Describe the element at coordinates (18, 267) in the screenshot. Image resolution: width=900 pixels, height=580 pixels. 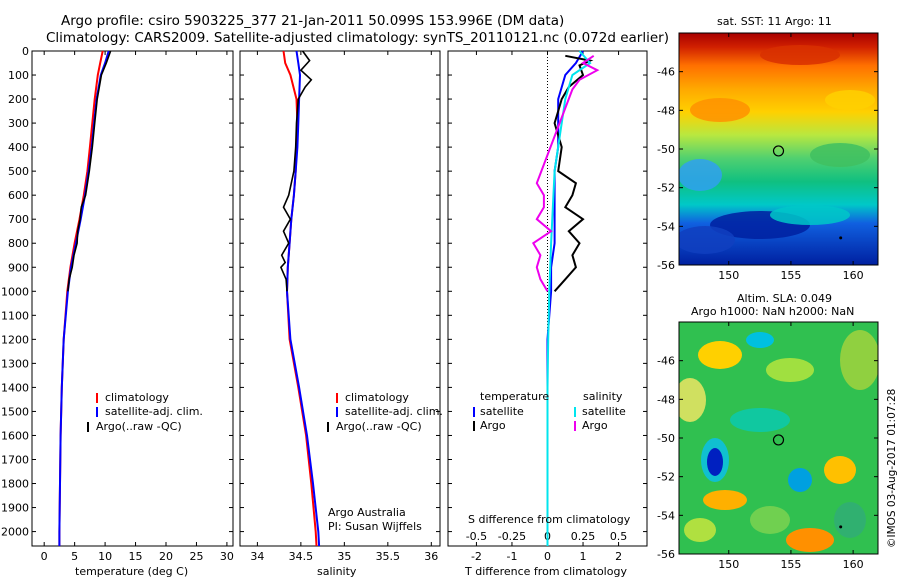
I see `ytick-label: 900` at that location.